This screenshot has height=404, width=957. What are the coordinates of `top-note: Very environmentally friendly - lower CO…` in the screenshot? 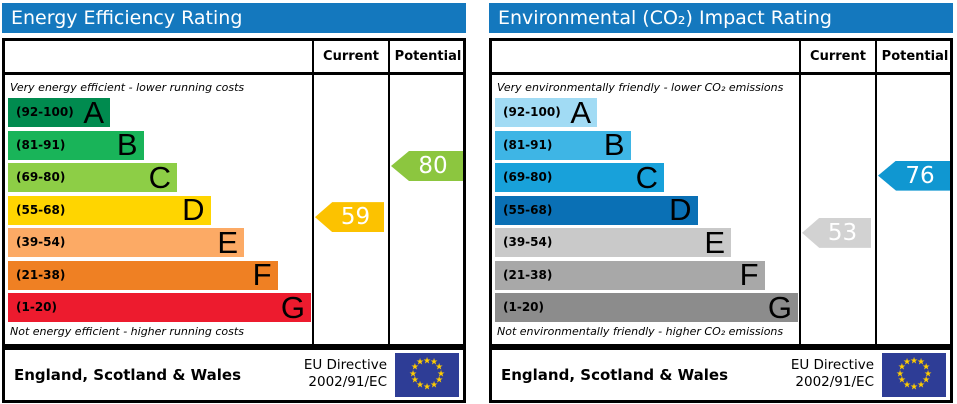 It's located at (640, 87).